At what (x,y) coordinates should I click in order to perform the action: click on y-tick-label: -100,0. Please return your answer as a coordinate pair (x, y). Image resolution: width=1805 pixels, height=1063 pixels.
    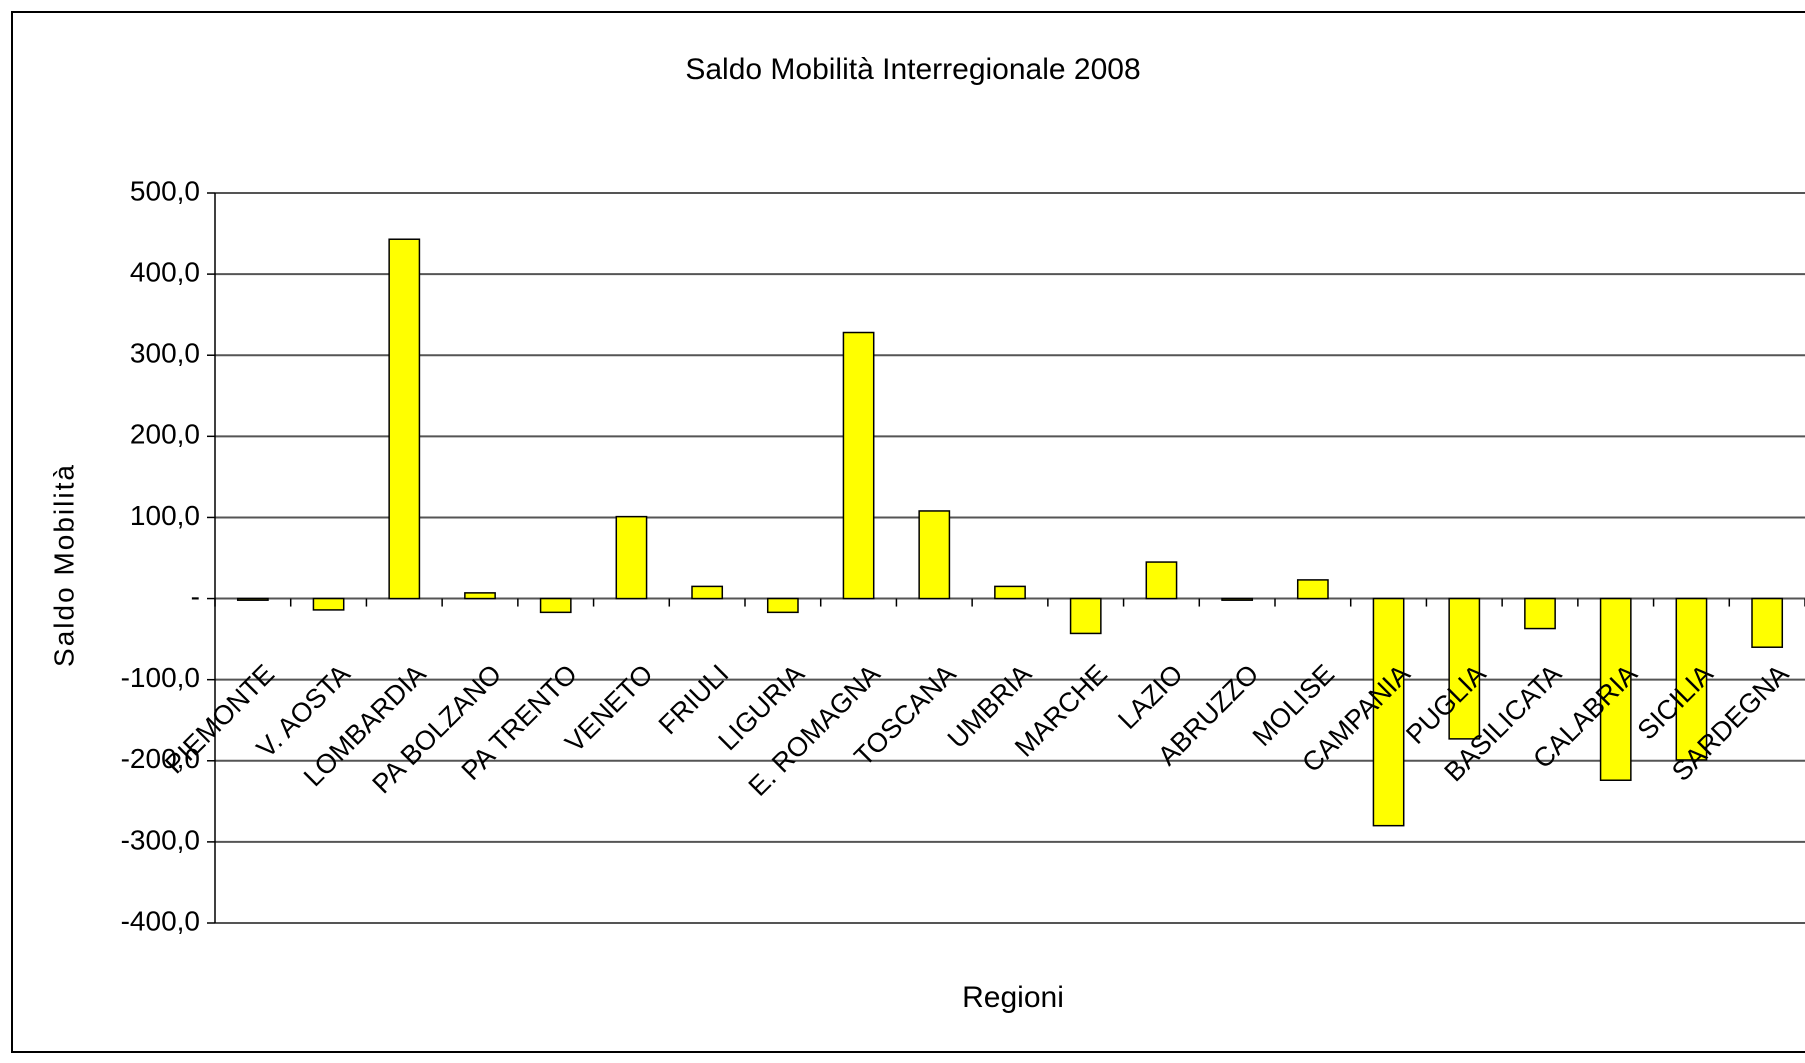
    Looking at the image, I should click on (160, 677).